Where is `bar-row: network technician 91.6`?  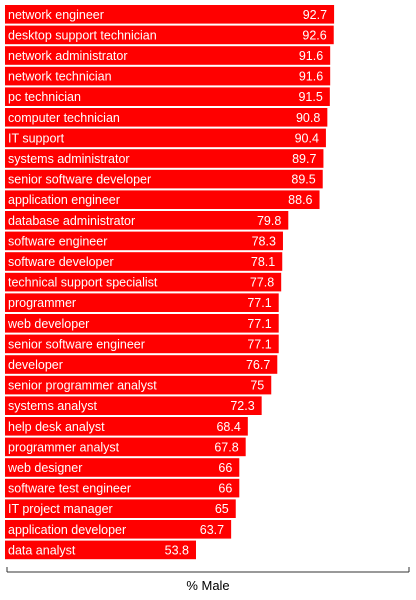 bar-row: network technician 91.6 is located at coordinates (168, 76).